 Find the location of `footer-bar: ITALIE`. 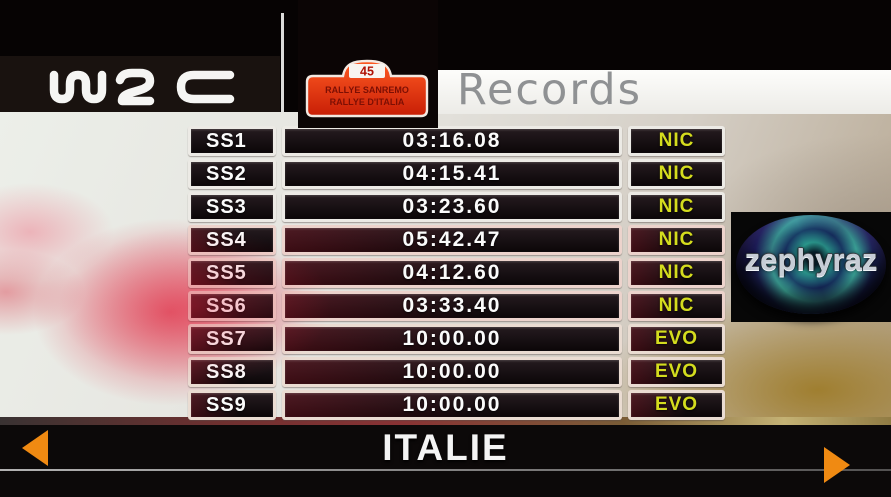

footer-bar: ITALIE is located at coordinates (445, 461).